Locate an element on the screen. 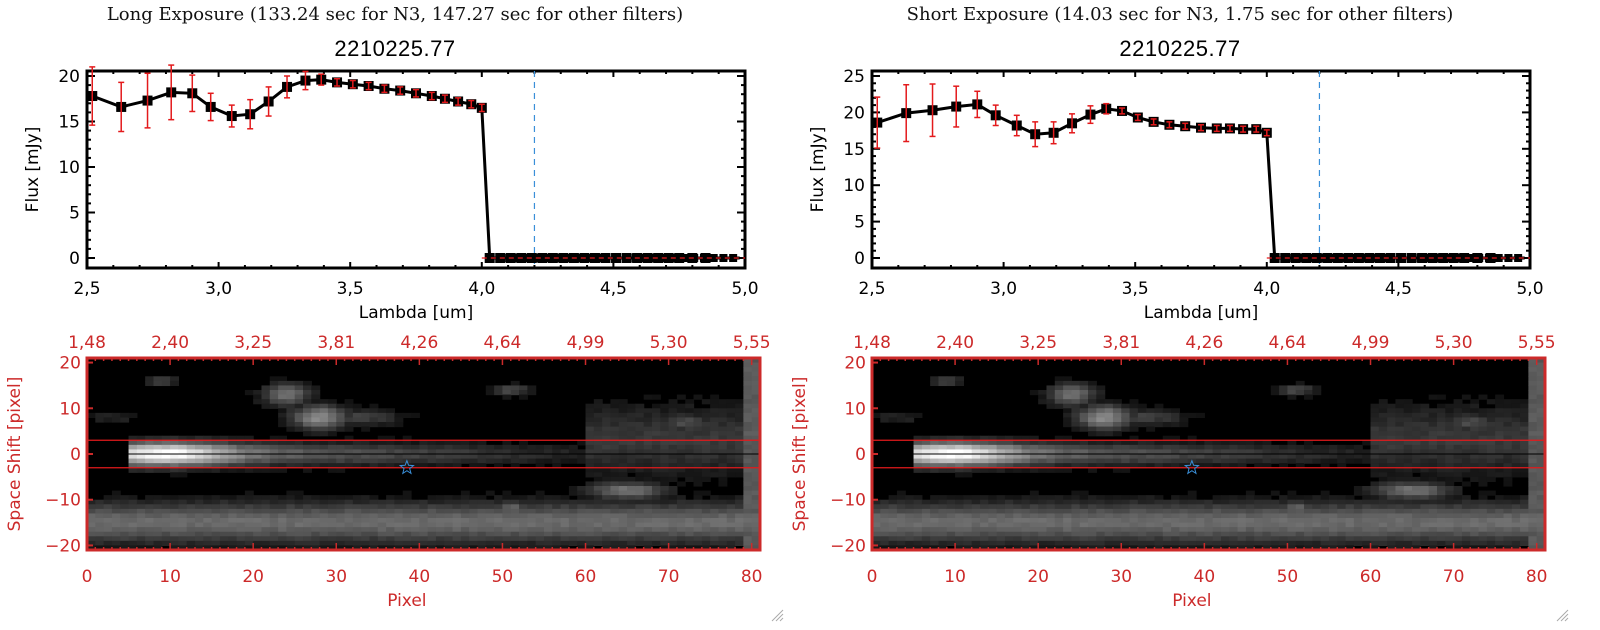 The width and height of the screenshot is (1600, 630). top-x-tick-label: 4,26 is located at coordinates (1204, 343).